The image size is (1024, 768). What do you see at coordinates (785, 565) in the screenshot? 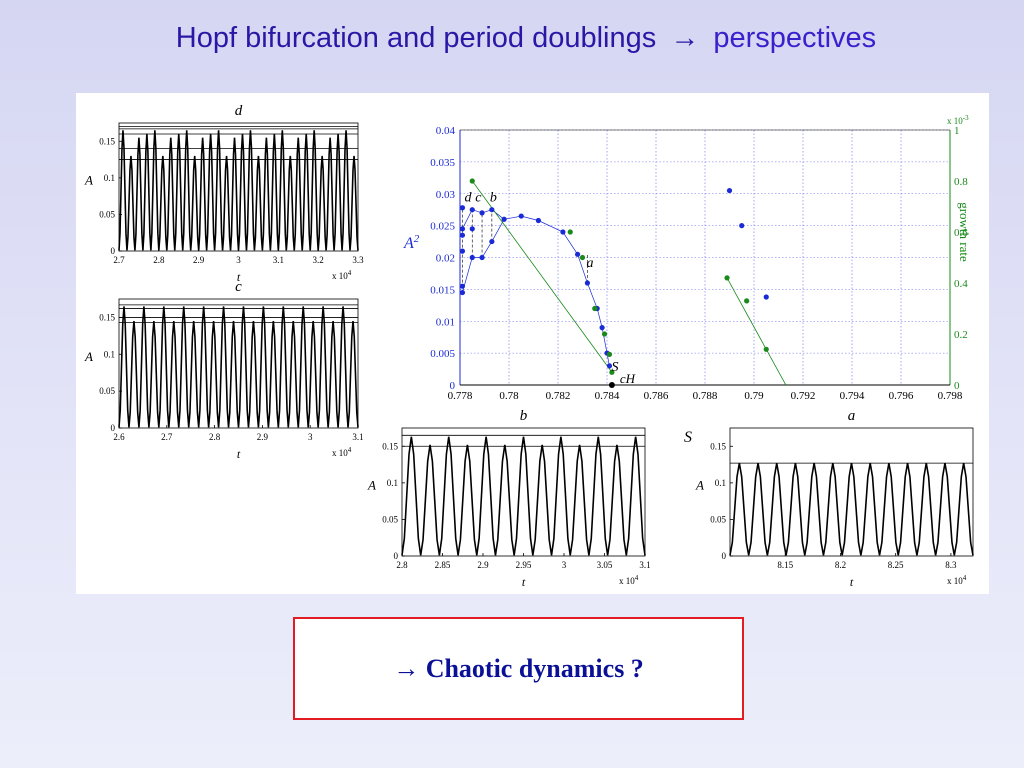
I see `x-tick-label-a: 8.15` at bounding box center [785, 565].